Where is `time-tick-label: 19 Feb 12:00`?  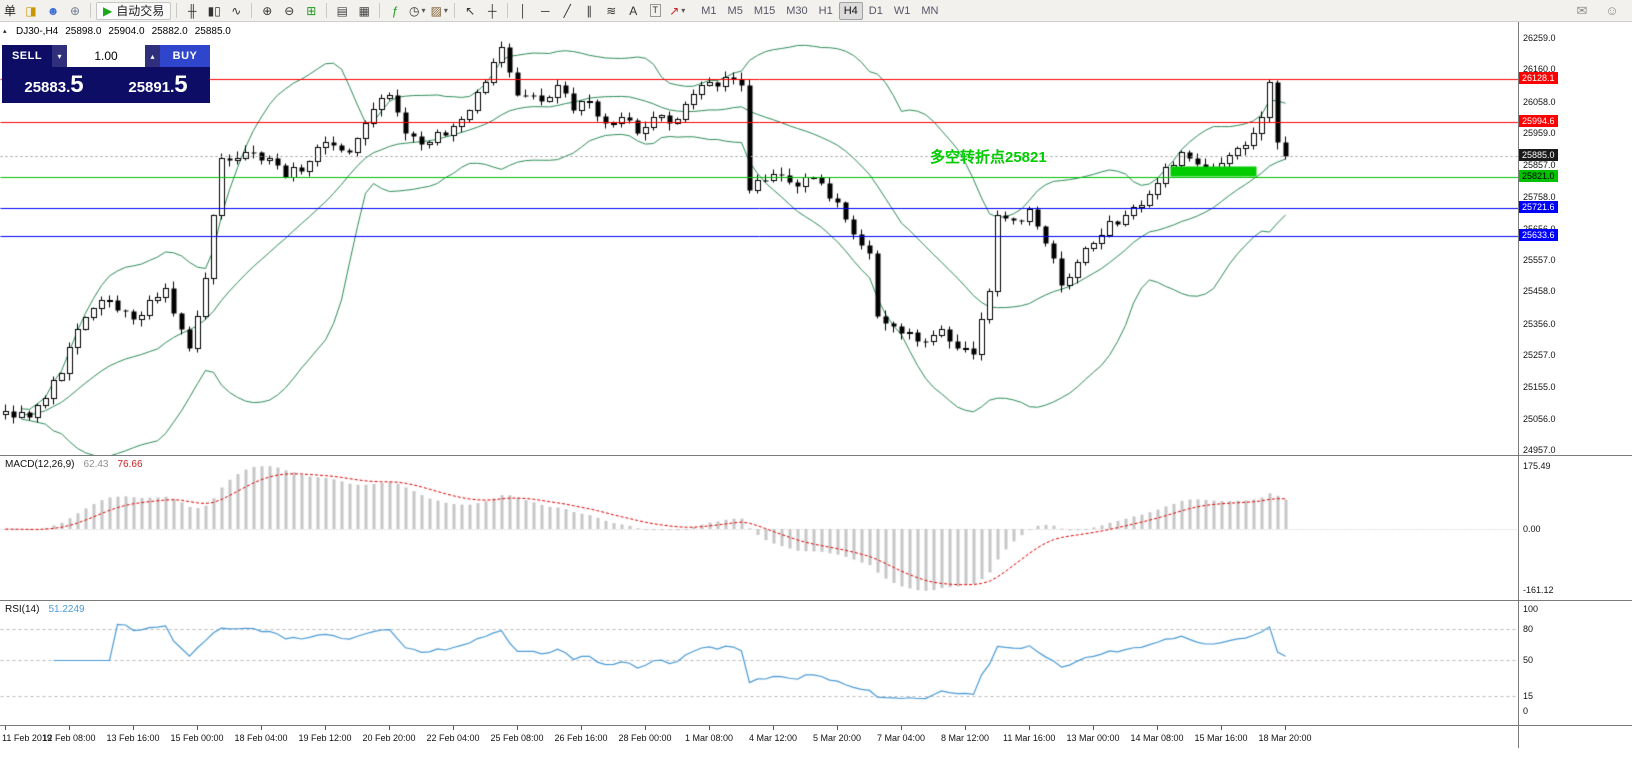 time-tick-label: 19 Feb 12:00 is located at coordinates (325, 738).